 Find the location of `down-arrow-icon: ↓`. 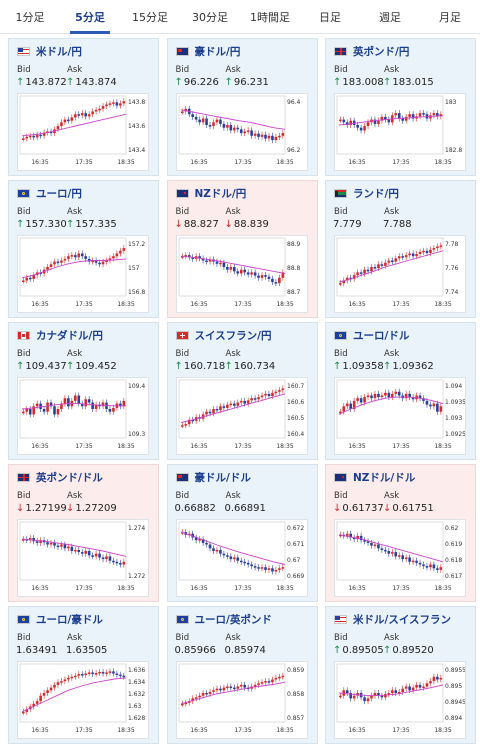

down-arrow-icon: ↓ is located at coordinates (70, 508).